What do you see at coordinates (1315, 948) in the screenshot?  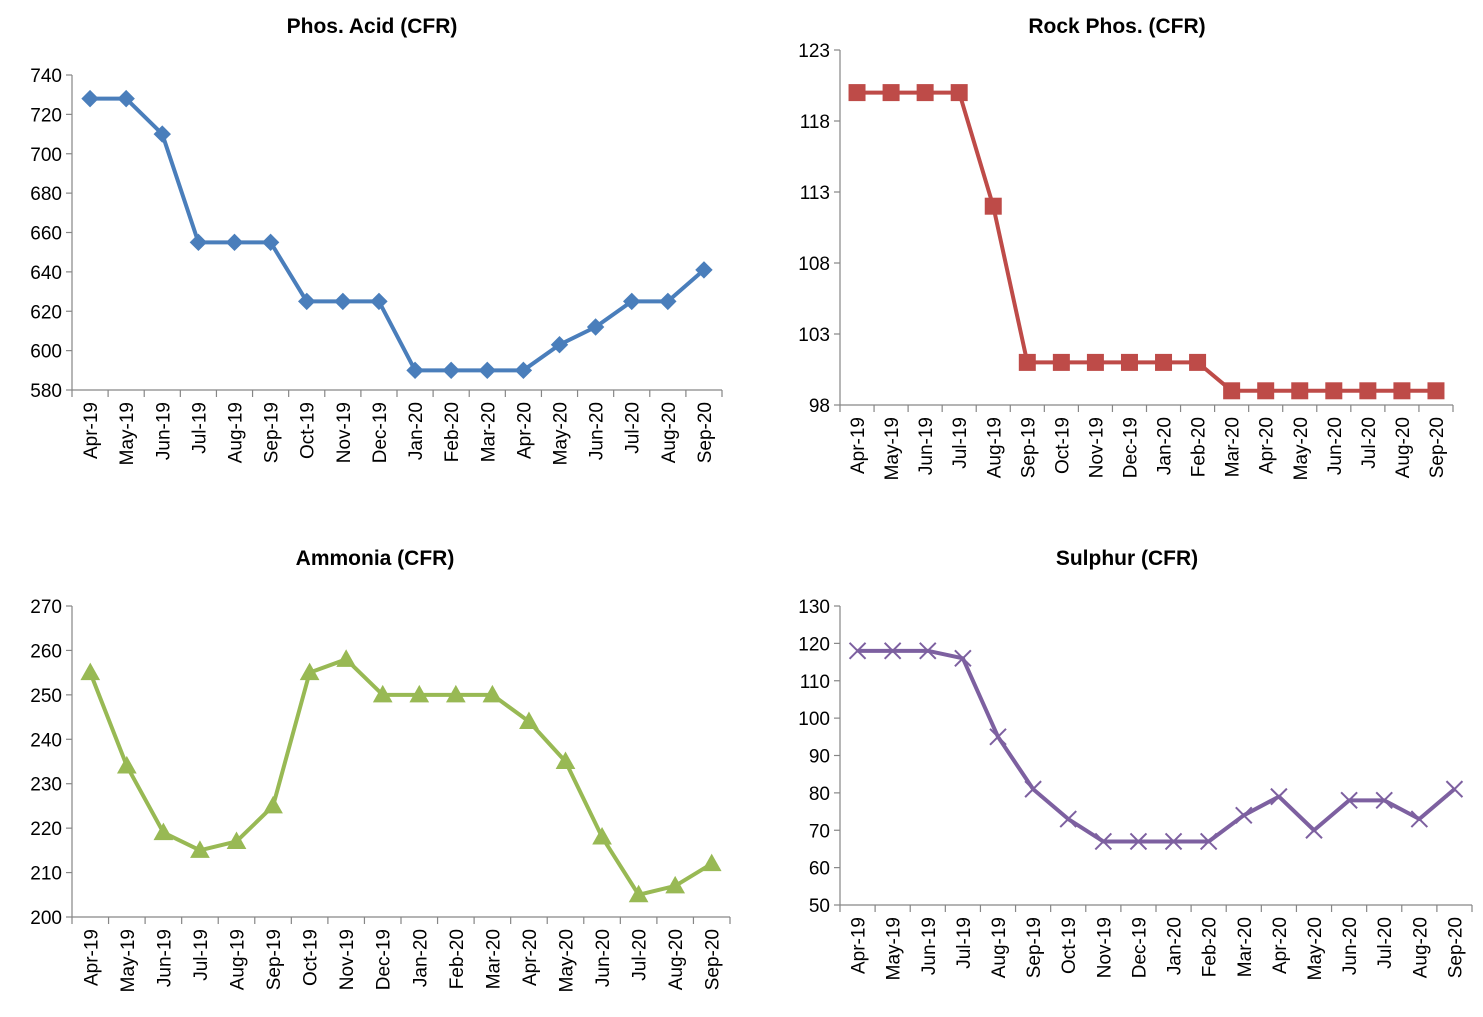 I see `x-tick-label: May-20` at bounding box center [1315, 948].